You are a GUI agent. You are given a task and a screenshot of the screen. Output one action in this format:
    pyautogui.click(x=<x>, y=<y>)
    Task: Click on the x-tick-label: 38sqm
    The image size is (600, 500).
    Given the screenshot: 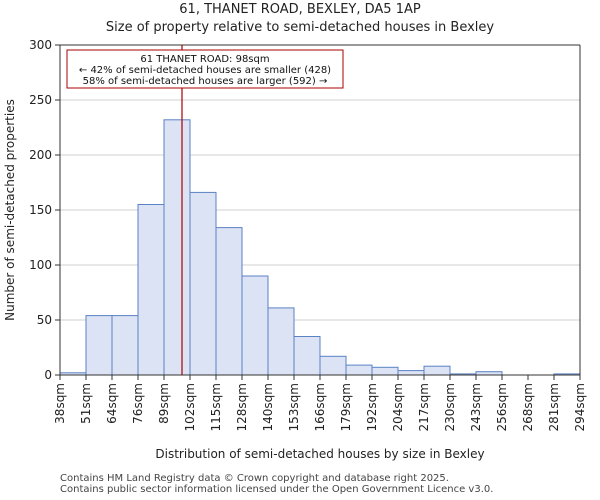 What is the action you would take?
    pyautogui.click(x=60, y=403)
    